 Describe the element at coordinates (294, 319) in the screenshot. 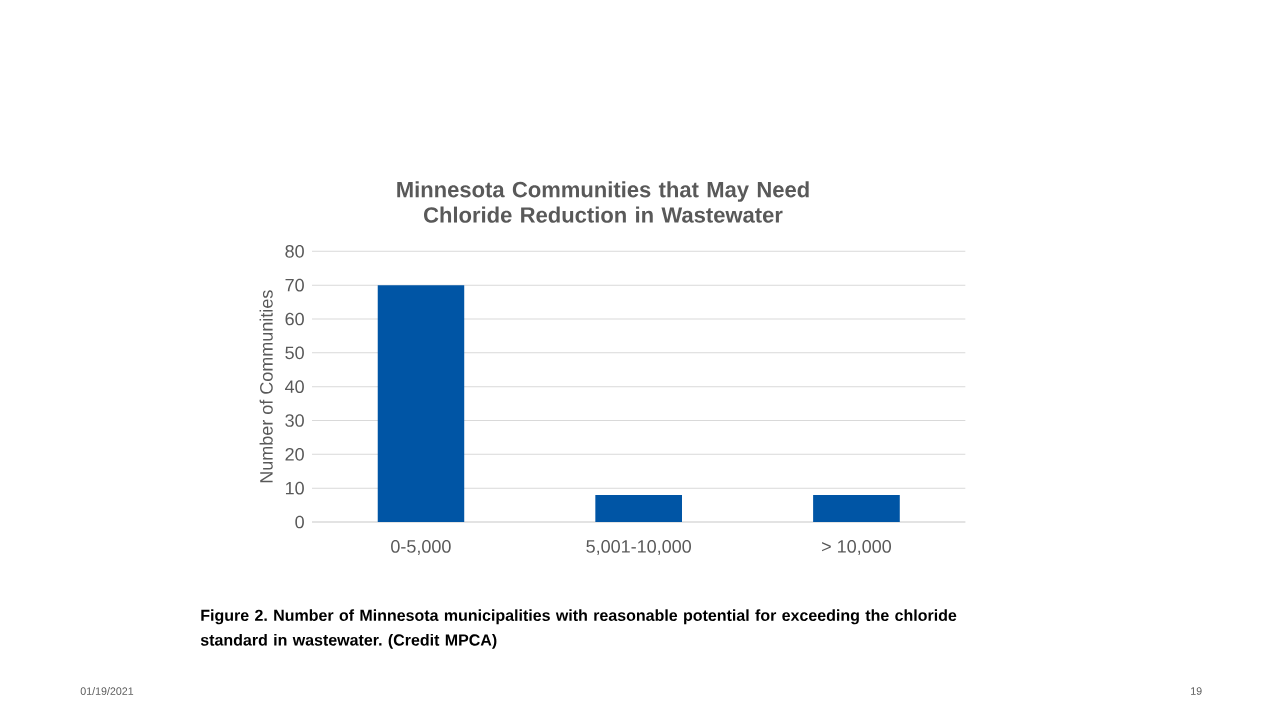

I see `y-tick-label: 60` at that location.